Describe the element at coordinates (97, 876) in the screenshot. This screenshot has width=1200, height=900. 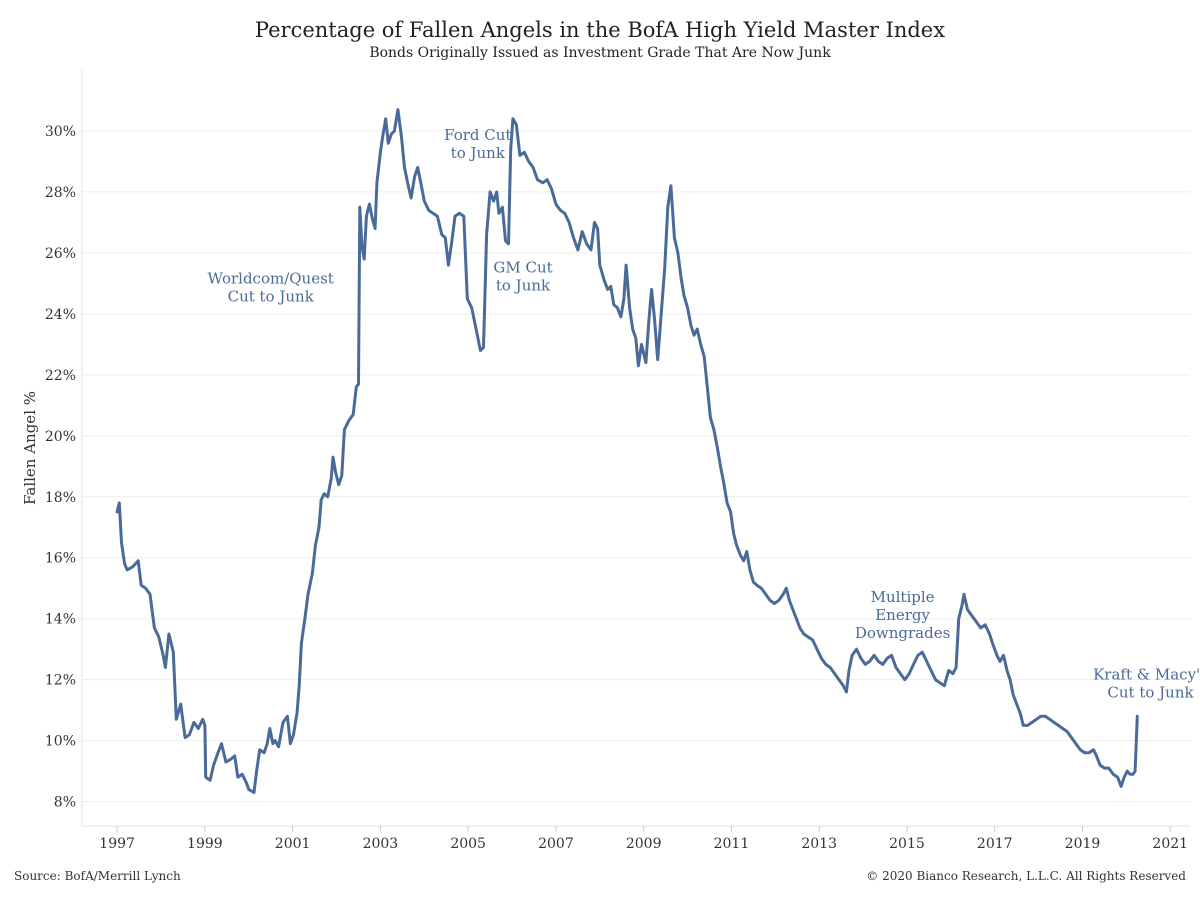
I see `source-note: Source: BofA/Merrill Lynch` at that location.